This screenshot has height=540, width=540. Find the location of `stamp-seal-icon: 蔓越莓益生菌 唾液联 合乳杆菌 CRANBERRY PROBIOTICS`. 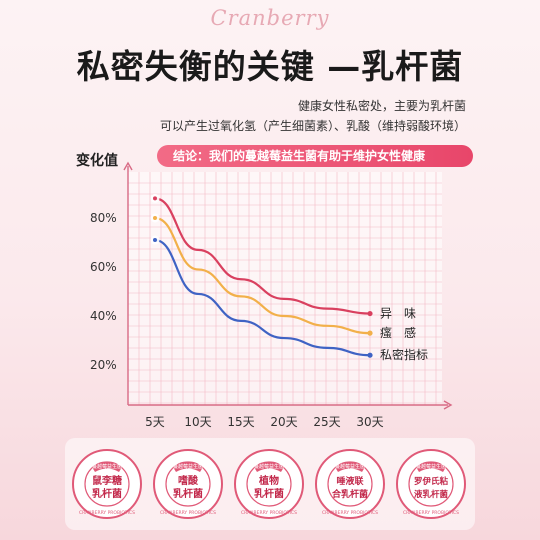

stamp-seal-icon: 蔓越莓益生菌 唾液联 合乳杆菌 CRANBERRY PROBIOTICS is located at coordinates (350, 484).